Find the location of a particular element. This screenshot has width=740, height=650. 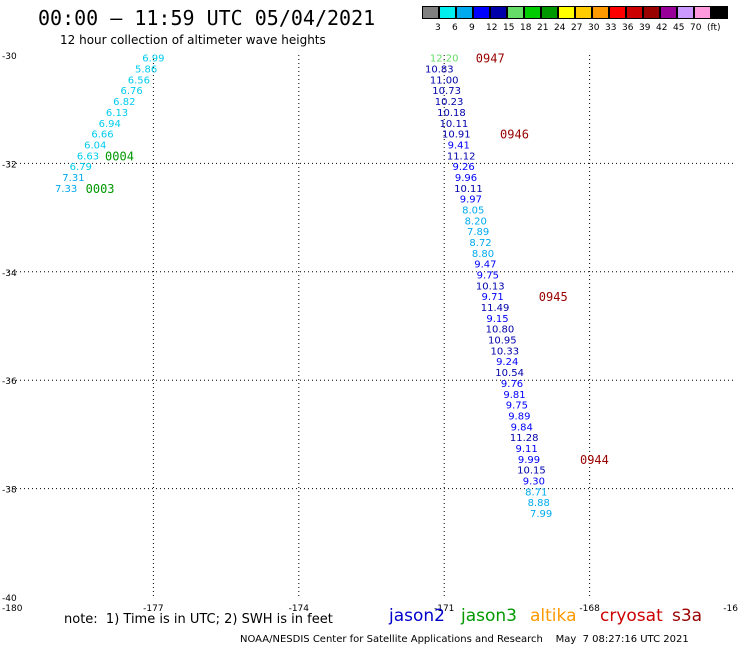

swh-label: 10.15 is located at coordinates (531, 471).